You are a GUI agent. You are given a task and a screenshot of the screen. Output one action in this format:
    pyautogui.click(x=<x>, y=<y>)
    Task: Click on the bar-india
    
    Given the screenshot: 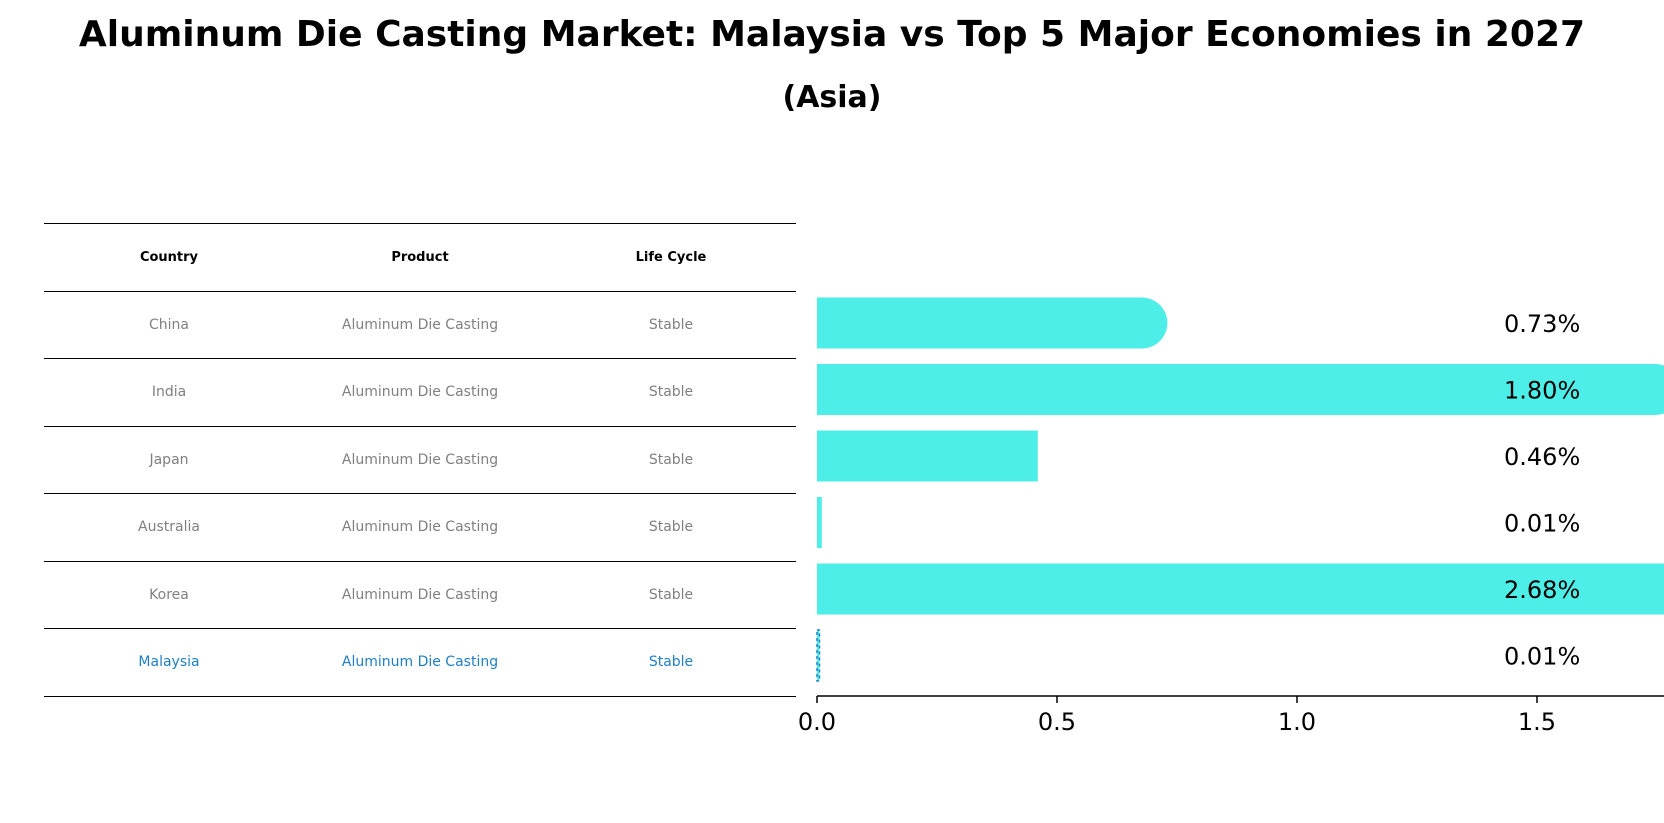 What is the action you would take?
    pyautogui.click(x=1240, y=389)
    